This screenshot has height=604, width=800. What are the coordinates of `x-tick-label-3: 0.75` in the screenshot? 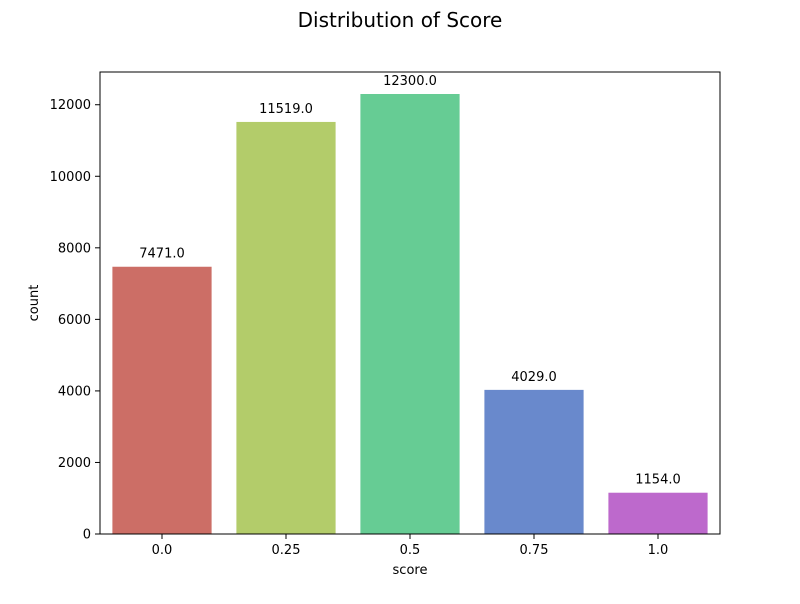 It's located at (534, 550).